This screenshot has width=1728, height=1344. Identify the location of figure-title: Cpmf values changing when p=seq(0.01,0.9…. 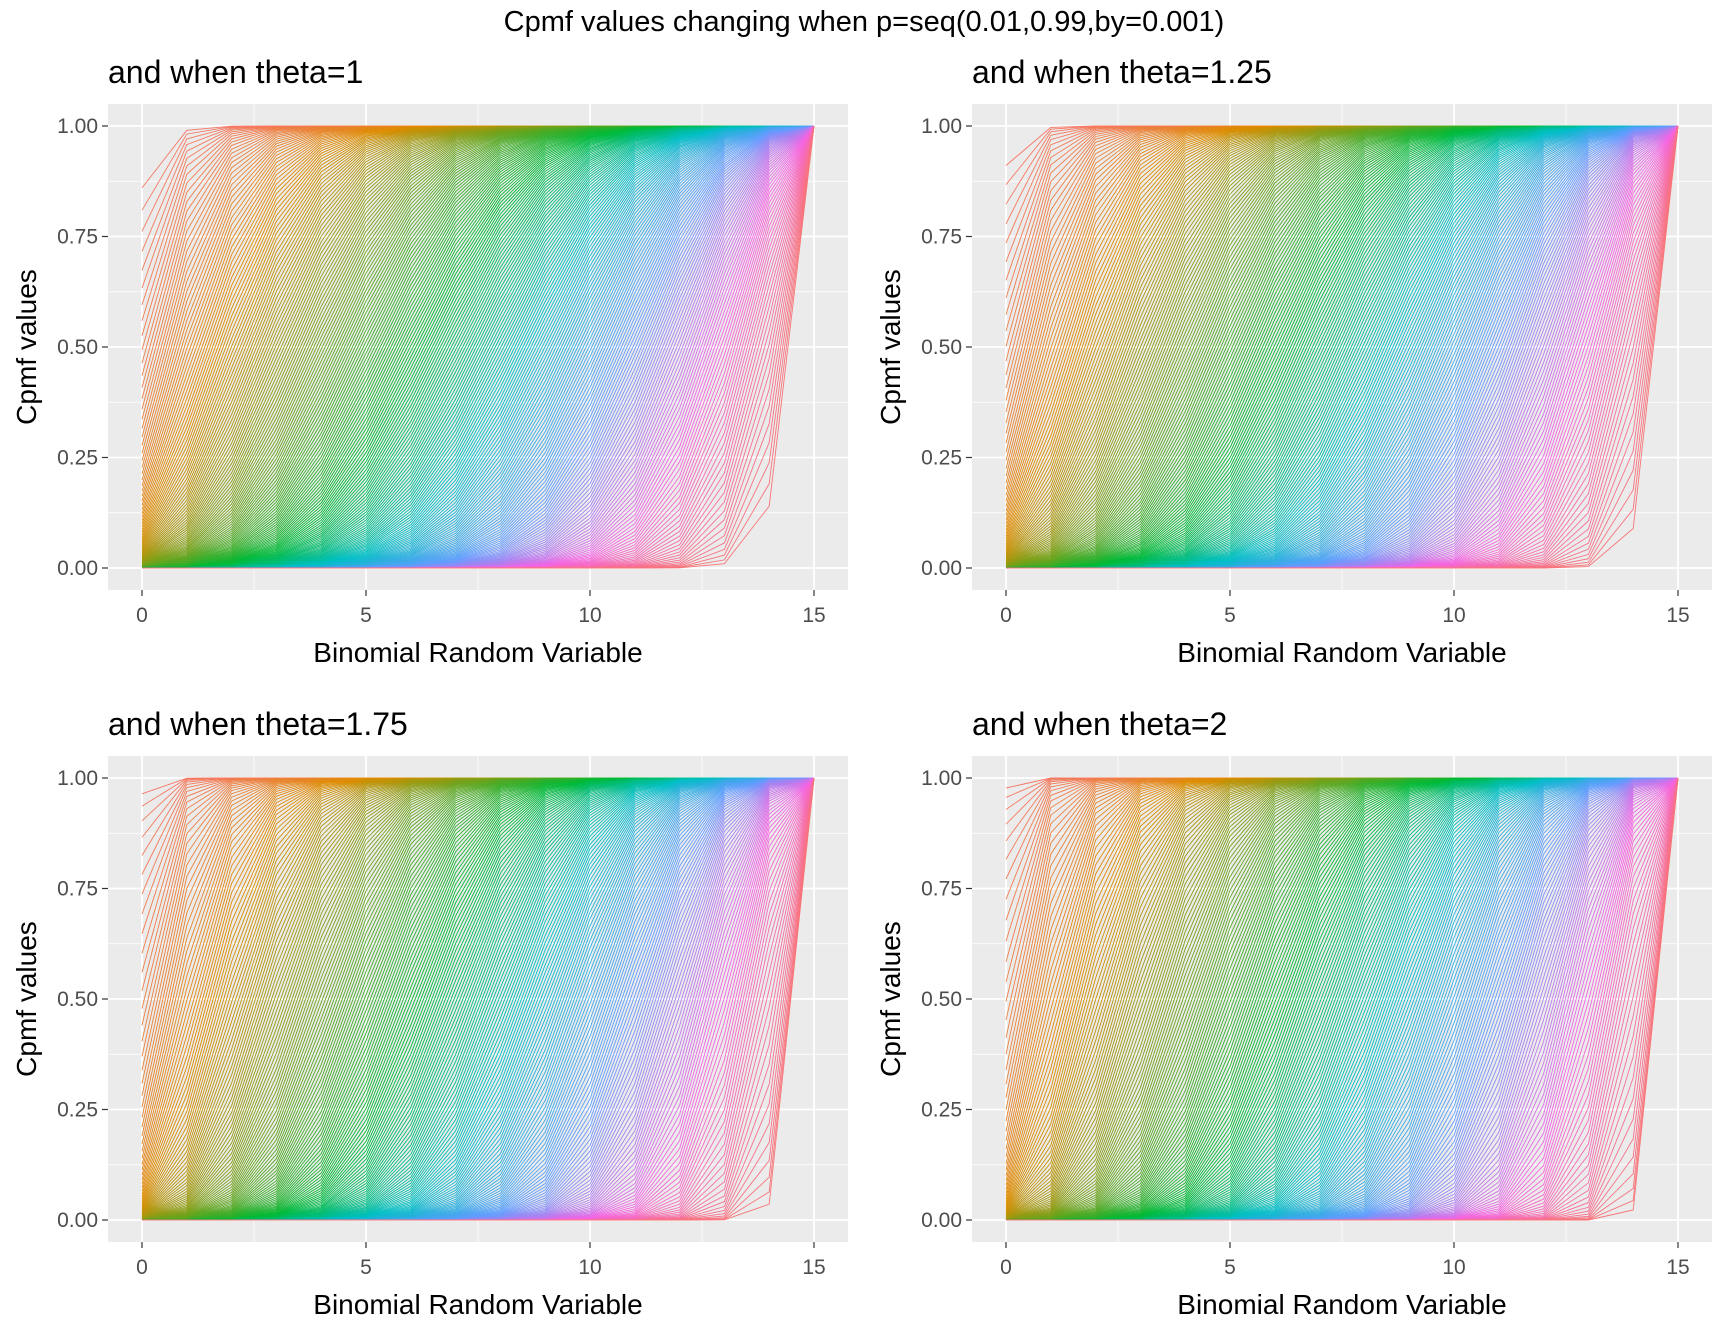
(864, 22).